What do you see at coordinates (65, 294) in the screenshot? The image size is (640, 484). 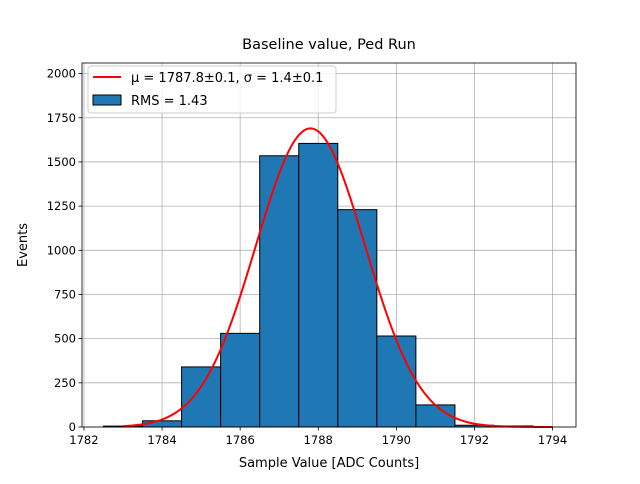 I see `y-tick-label: 750` at bounding box center [65, 294].